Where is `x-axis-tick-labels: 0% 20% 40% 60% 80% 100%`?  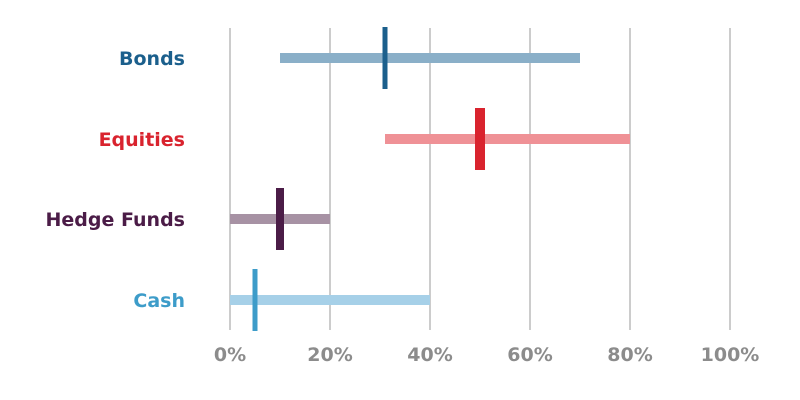
x-axis-tick-labels: 0% 20% 40% 60% 80% 100% is located at coordinates (486, 355).